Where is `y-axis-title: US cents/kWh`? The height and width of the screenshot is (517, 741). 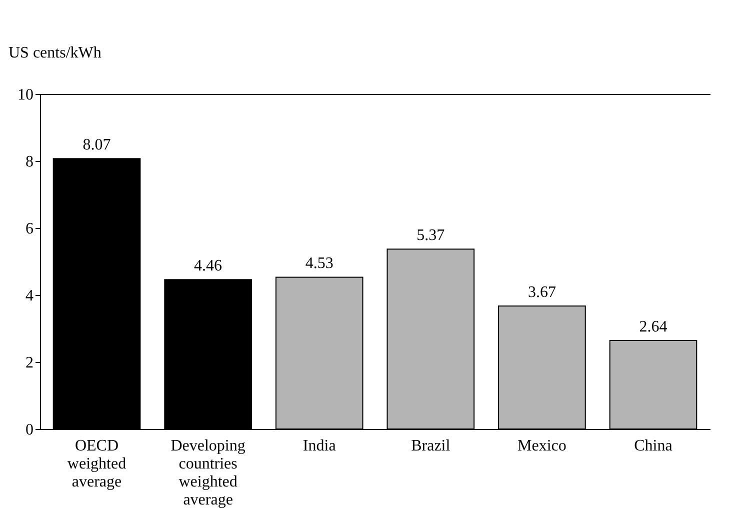 y-axis-title: US cents/kWh is located at coordinates (55, 53).